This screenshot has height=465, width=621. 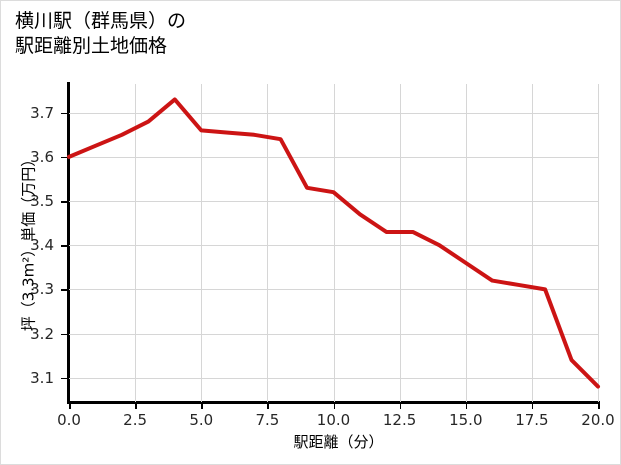 I want to click on y-tick-label: 3.3, so click(x=42, y=289).